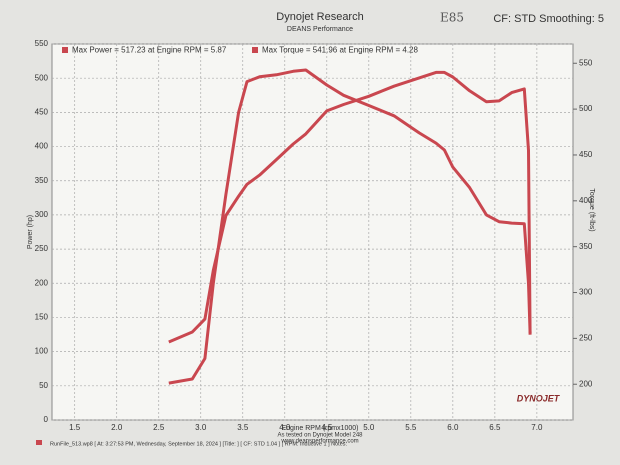 The image size is (620, 465). What do you see at coordinates (42, 351) in the screenshot?
I see `y-tick-label: 100` at bounding box center [42, 351].